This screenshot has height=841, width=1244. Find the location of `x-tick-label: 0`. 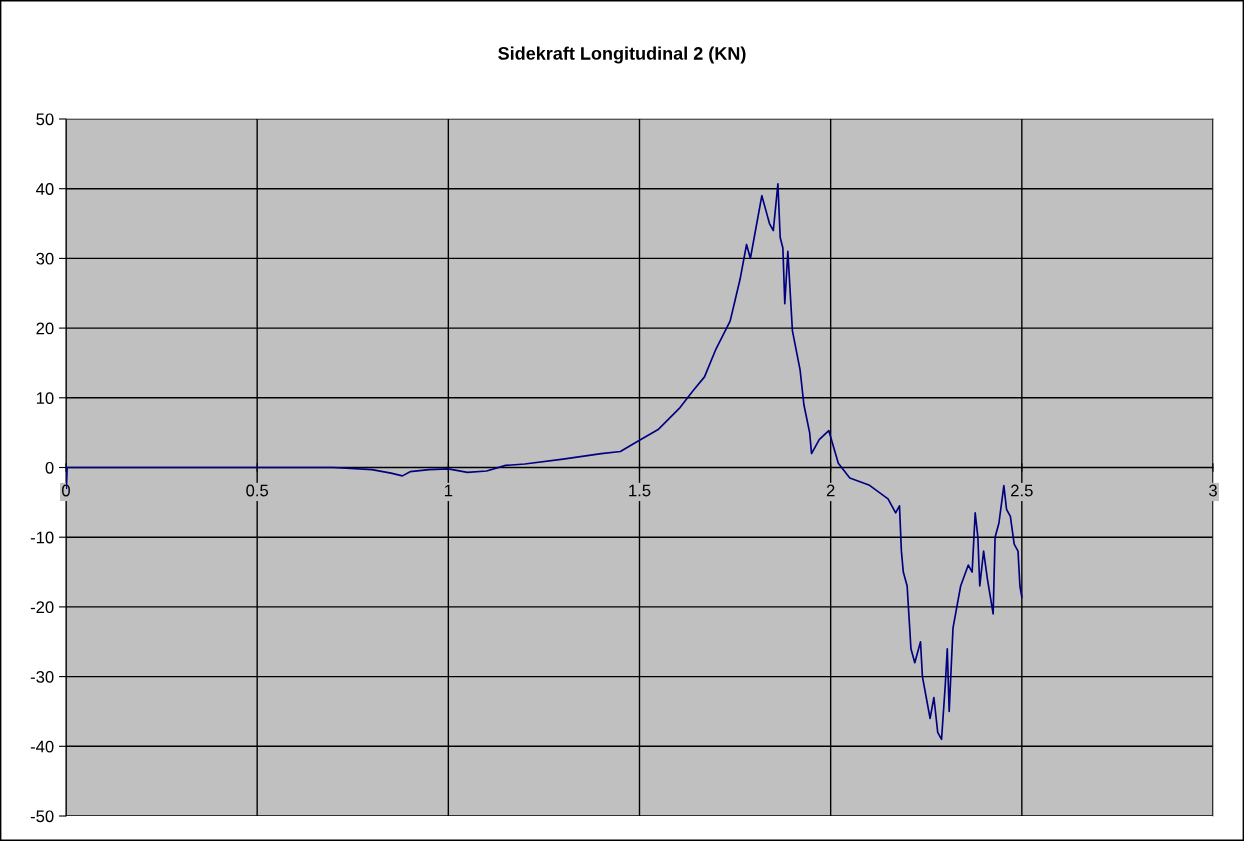

x-tick-label: 0 is located at coordinates (66, 490).